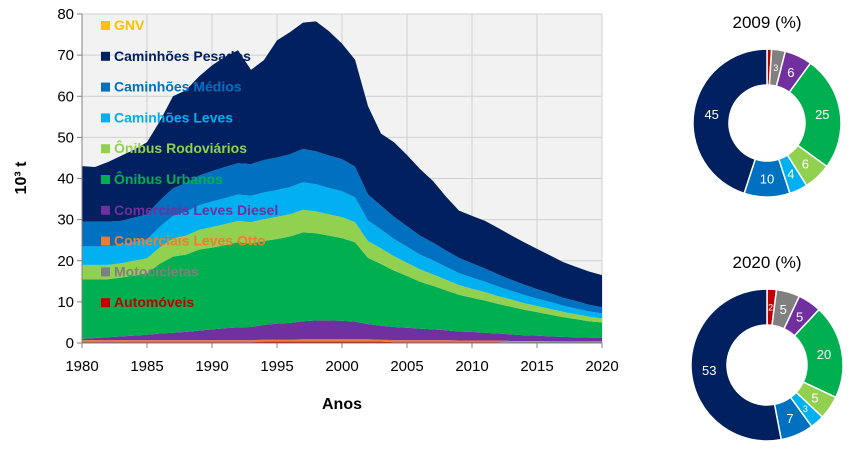  Describe the element at coordinates (65, 14) in the screenshot. I see `y-tick-label: 80` at that location.